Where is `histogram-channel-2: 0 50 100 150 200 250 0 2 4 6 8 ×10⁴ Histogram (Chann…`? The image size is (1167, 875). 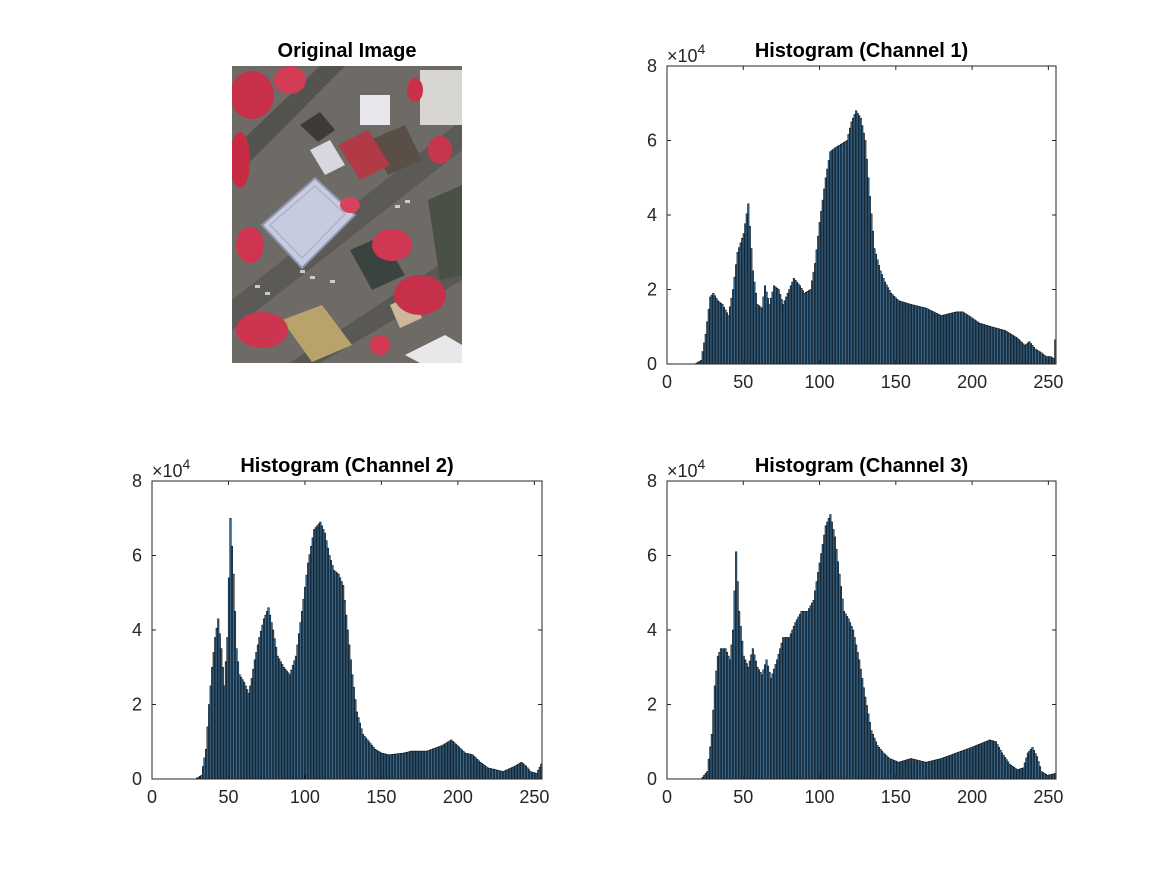 histogram-channel-2: 0 50 100 150 200 250 0 2 4 6 8 ×10⁴ Histogram (Chann… is located at coordinates (340, 631).